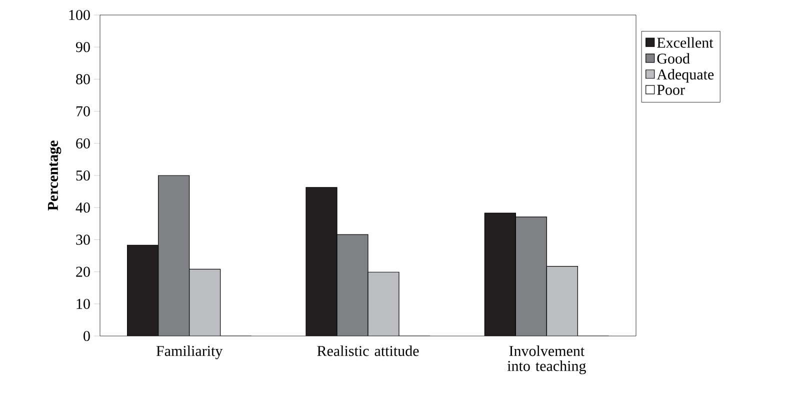 The height and width of the screenshot is (404, 803). Describe the element at coordinates (671, 89) in the screenshot. I see `legend-label: Poor` at that location.